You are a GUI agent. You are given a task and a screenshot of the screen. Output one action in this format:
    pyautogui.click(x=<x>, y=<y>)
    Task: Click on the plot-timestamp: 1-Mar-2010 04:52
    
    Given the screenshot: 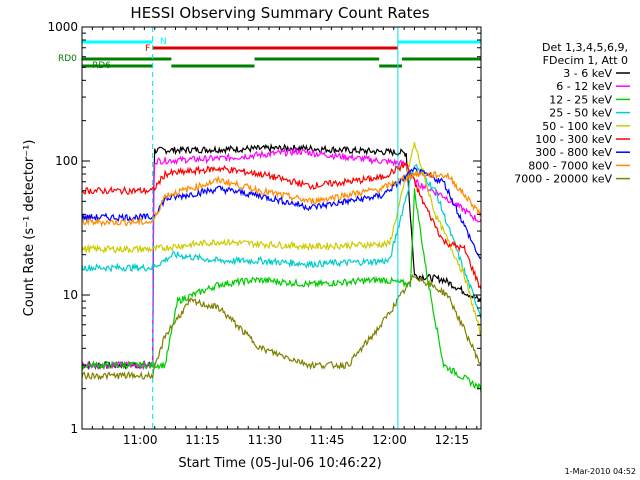 What is the action you would take?
    pyautogui.click(x=600, y=471)
    